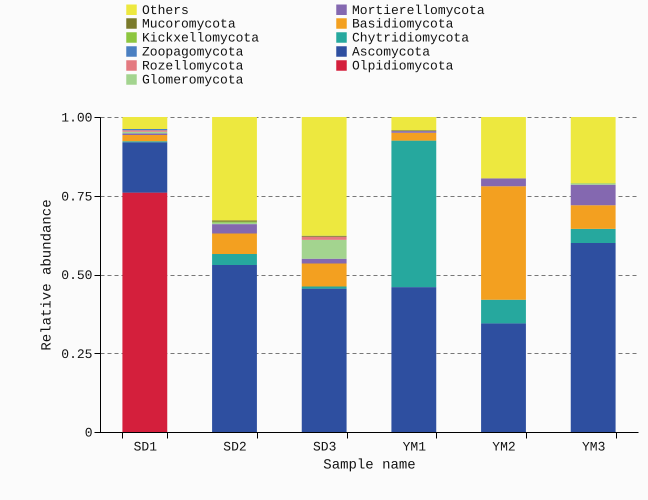  What do you see at coordinates (369, 466) in the screenshot?
I see `x-axis-title: Sample name` at bounding box center [369, 466].